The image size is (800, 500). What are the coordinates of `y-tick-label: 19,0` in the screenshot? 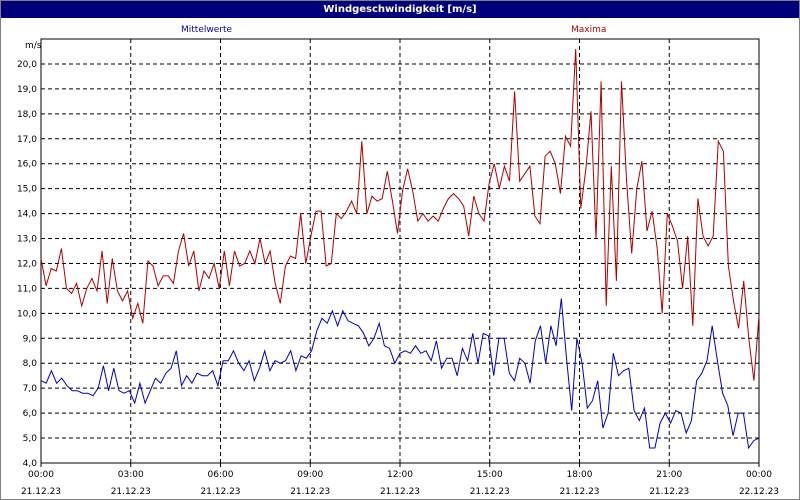 It's located at (27, 90).